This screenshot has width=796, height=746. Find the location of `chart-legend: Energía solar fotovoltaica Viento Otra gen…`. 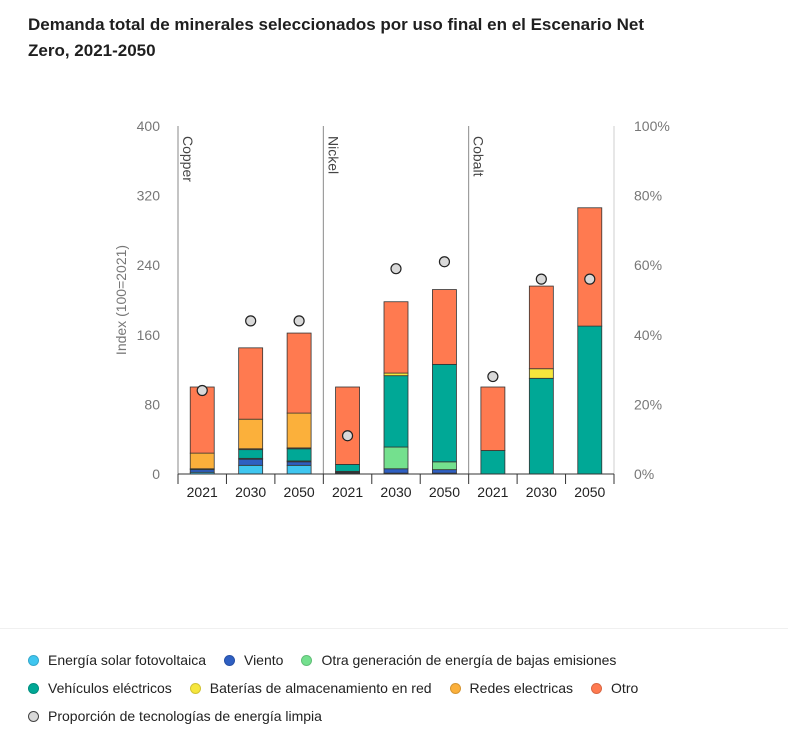

chart-legend: Energía solar fotovoltaica Viento Otra gen… is located at coordinates (398, 688).